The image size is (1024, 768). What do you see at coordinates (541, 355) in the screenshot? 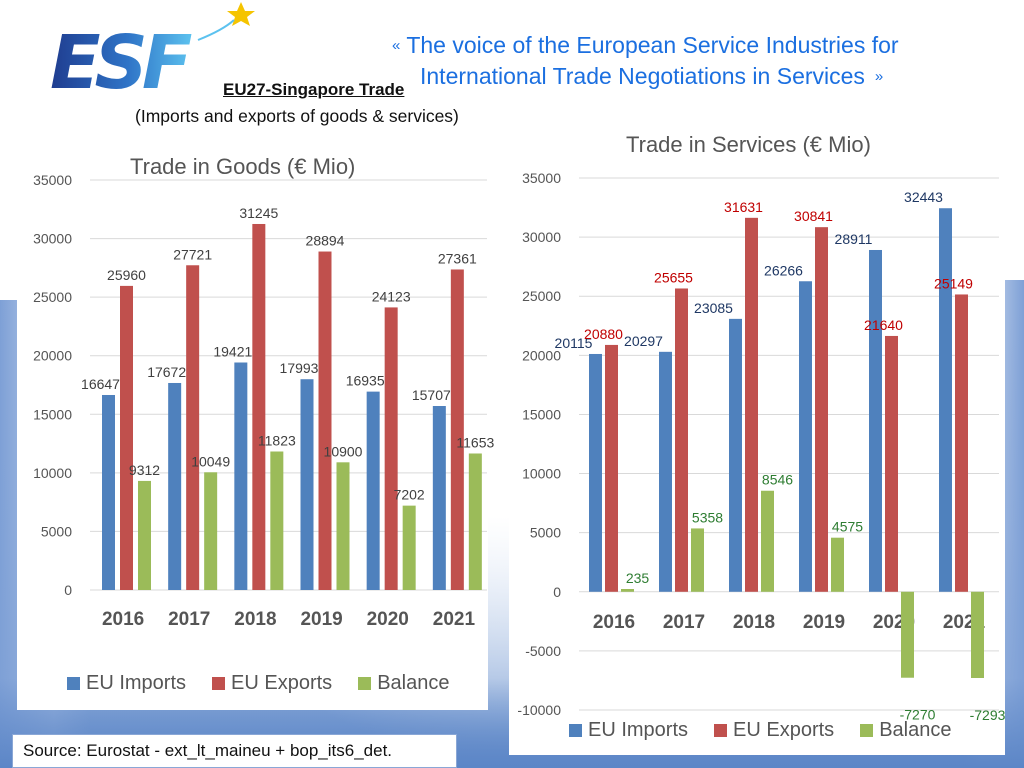
I see `y-tick-label: 20000` at bounding box center [541, 355].